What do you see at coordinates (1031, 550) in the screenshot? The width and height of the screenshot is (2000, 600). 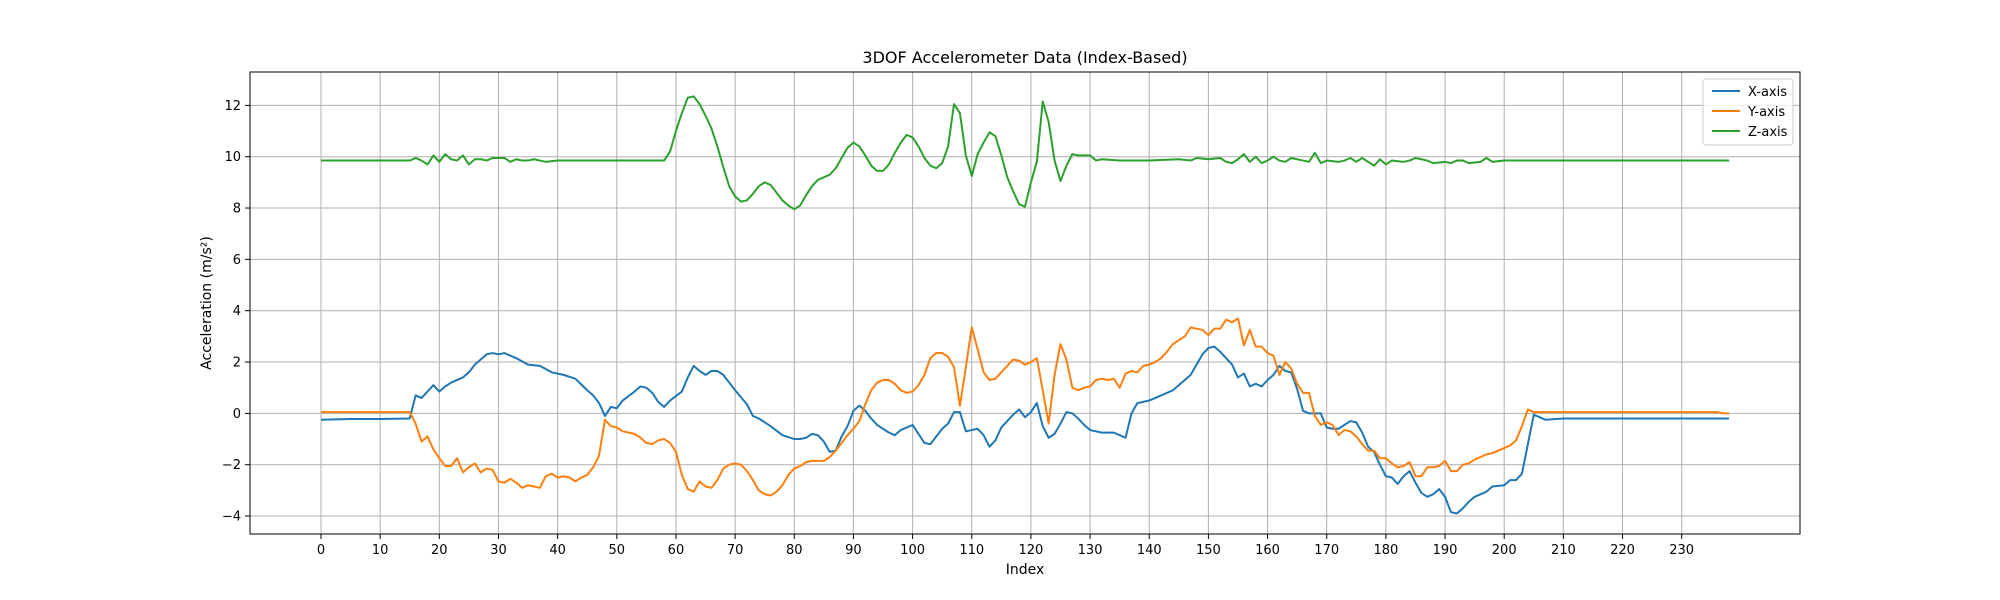 I see `x-tick-label: 120` at bounding box center [1031, 550].